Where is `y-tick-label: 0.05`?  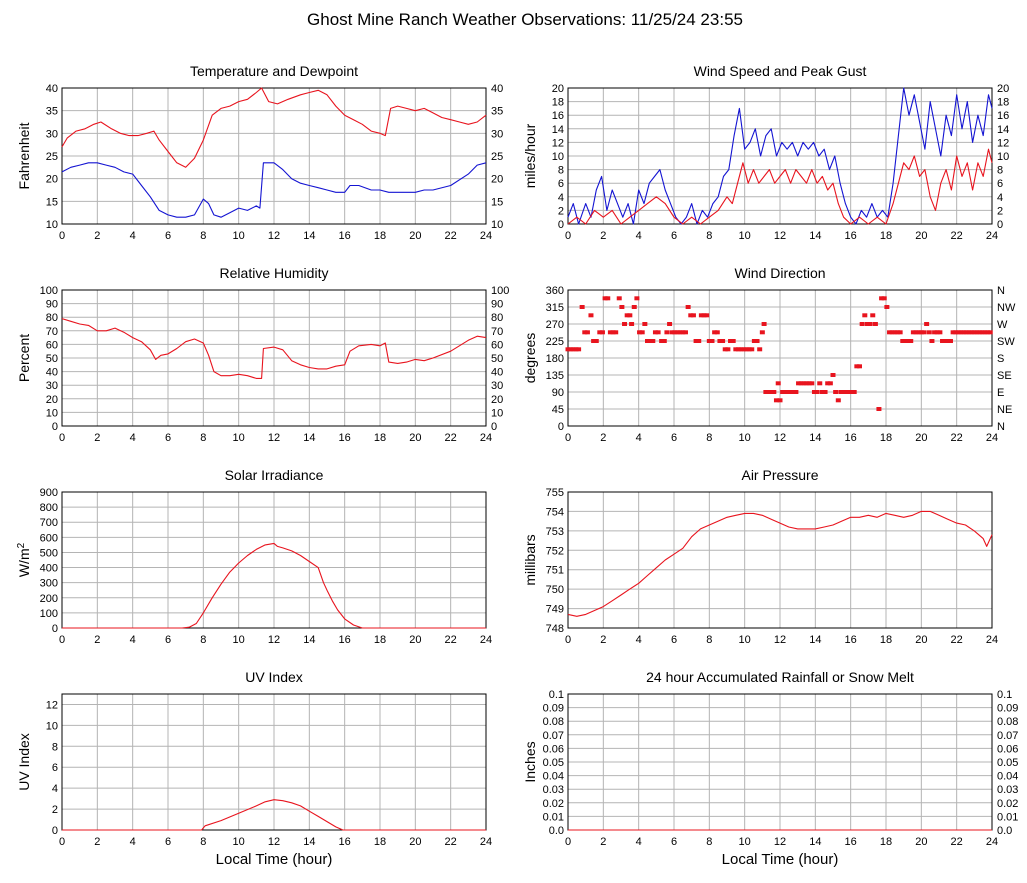
y-tick-label: 0.05 is located at coordinates (553, 763).